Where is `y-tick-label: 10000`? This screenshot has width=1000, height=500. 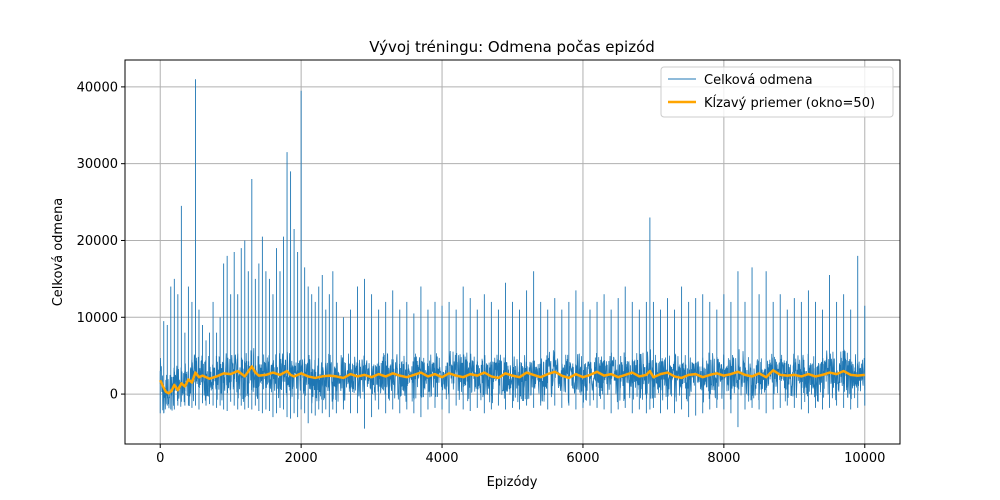
y-tick-label: 10000 is located at coordinates (97, 318).